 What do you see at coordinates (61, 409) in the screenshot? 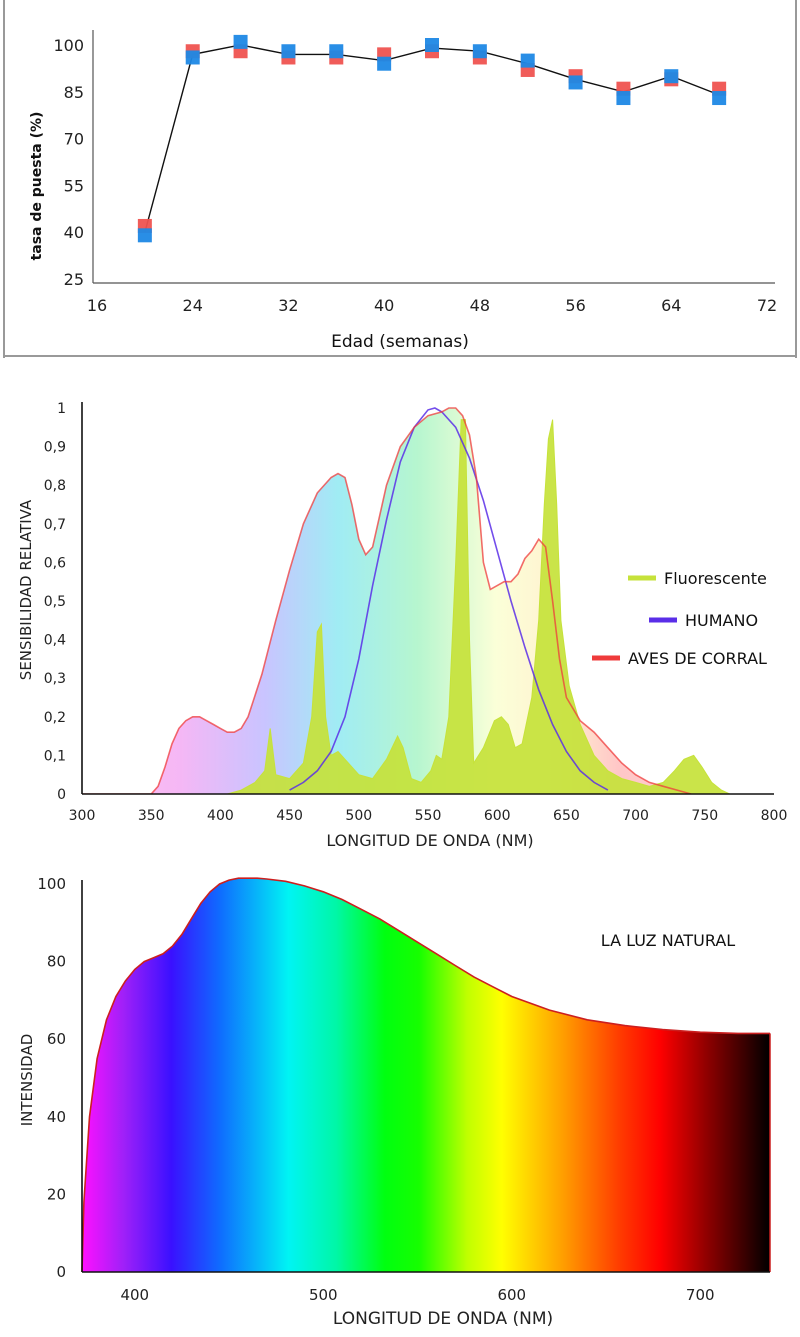
I see `y-tick-label: 1` at bounding box center [61, 409].